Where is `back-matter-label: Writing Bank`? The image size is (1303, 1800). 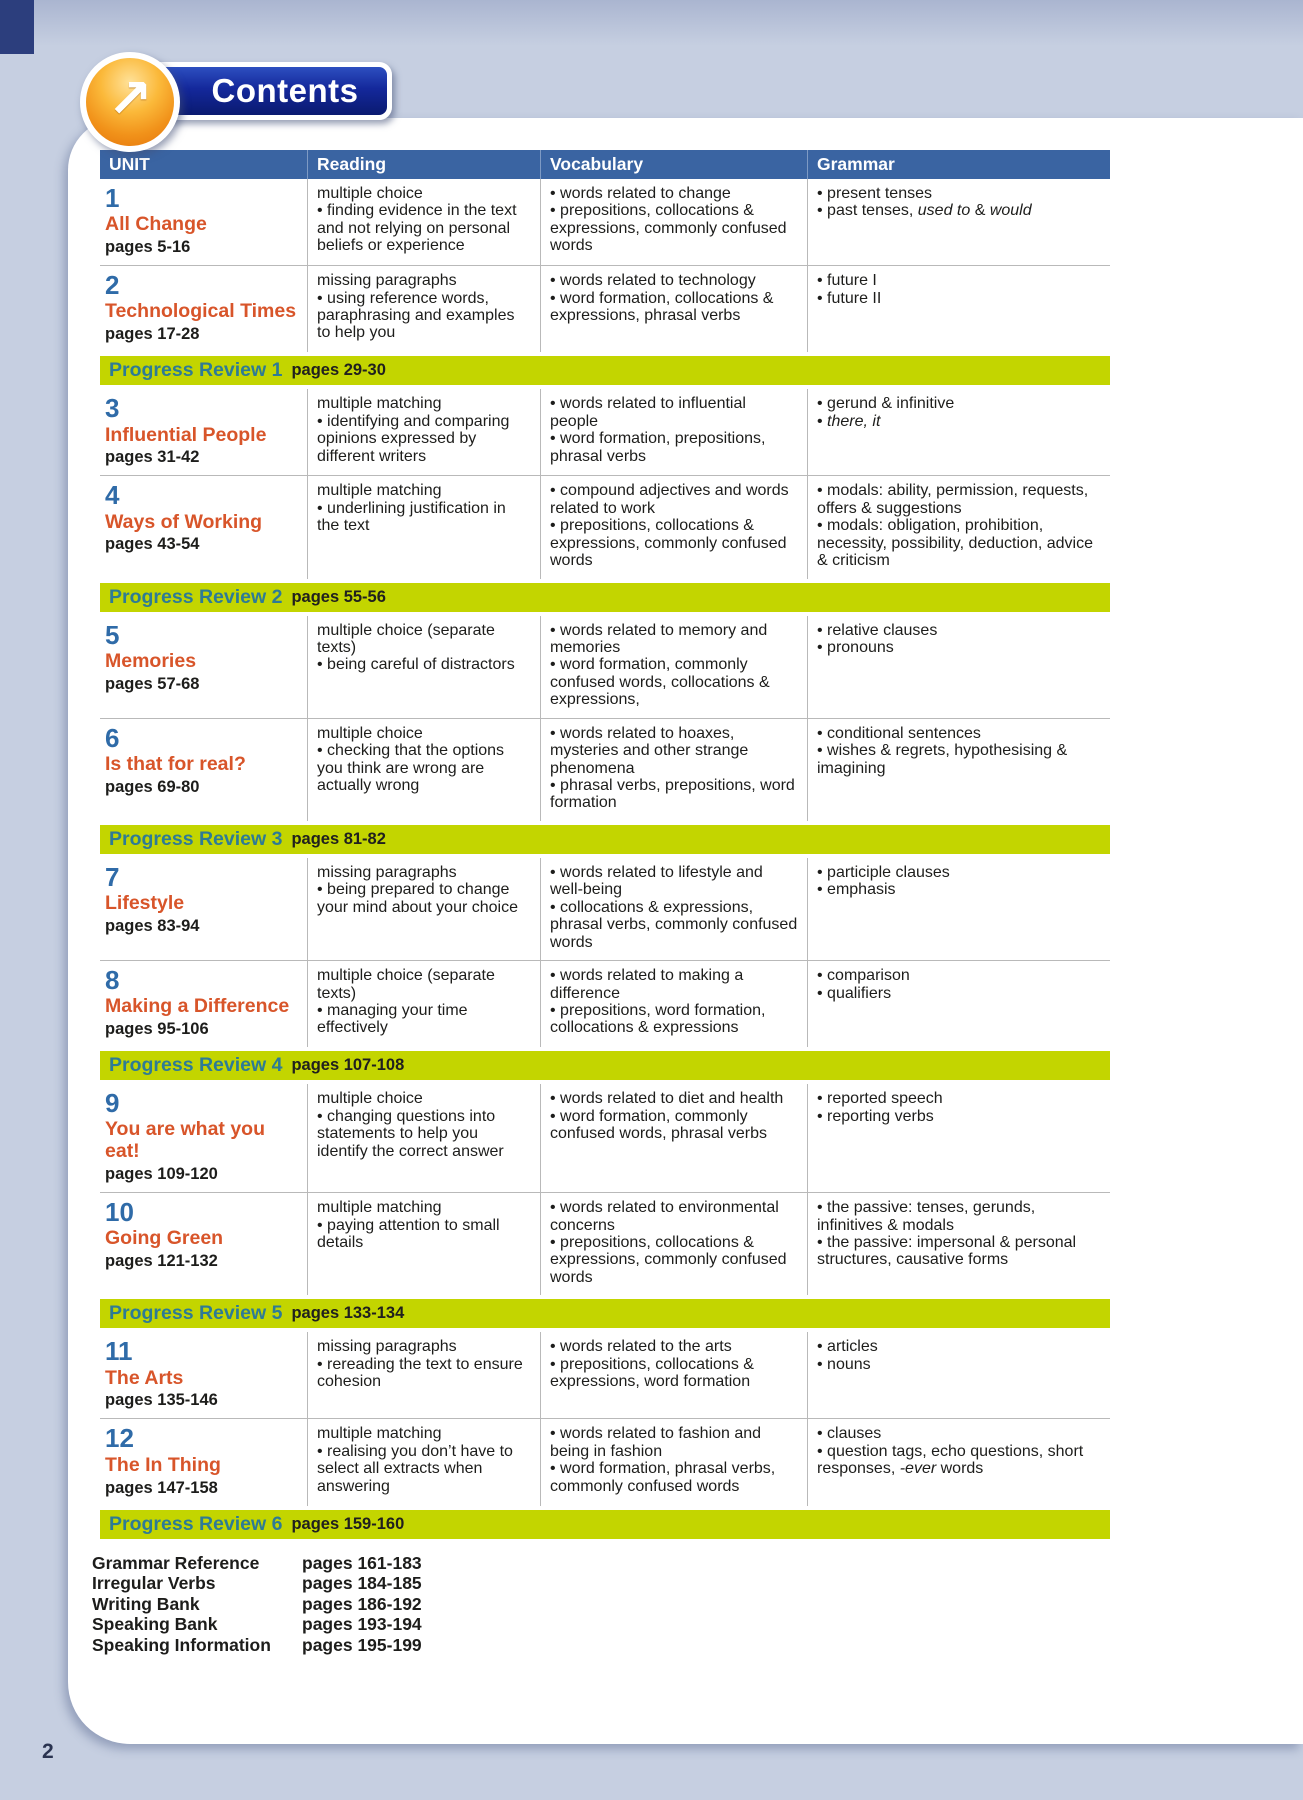
back-matter-label: Writing Bank is located at coordinates (146, 1603).